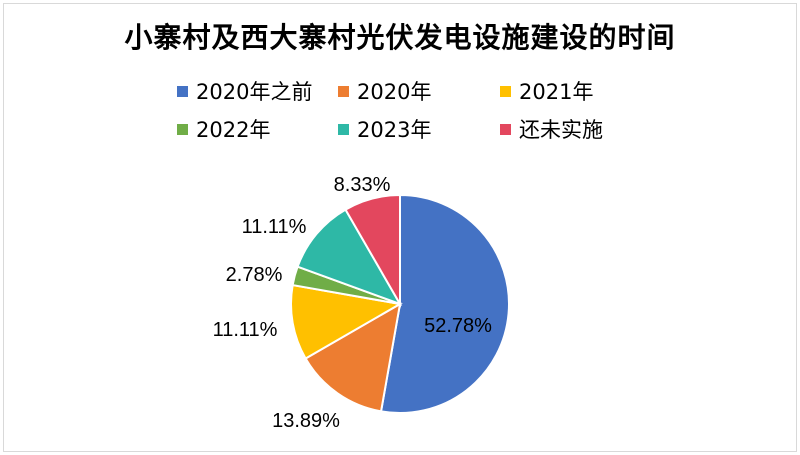  Describe the element at coordinates (400, 37) in the screenshot. I see `chart-title: 小寨村及西大寨村光伏发电设施建设的时间` at that location.